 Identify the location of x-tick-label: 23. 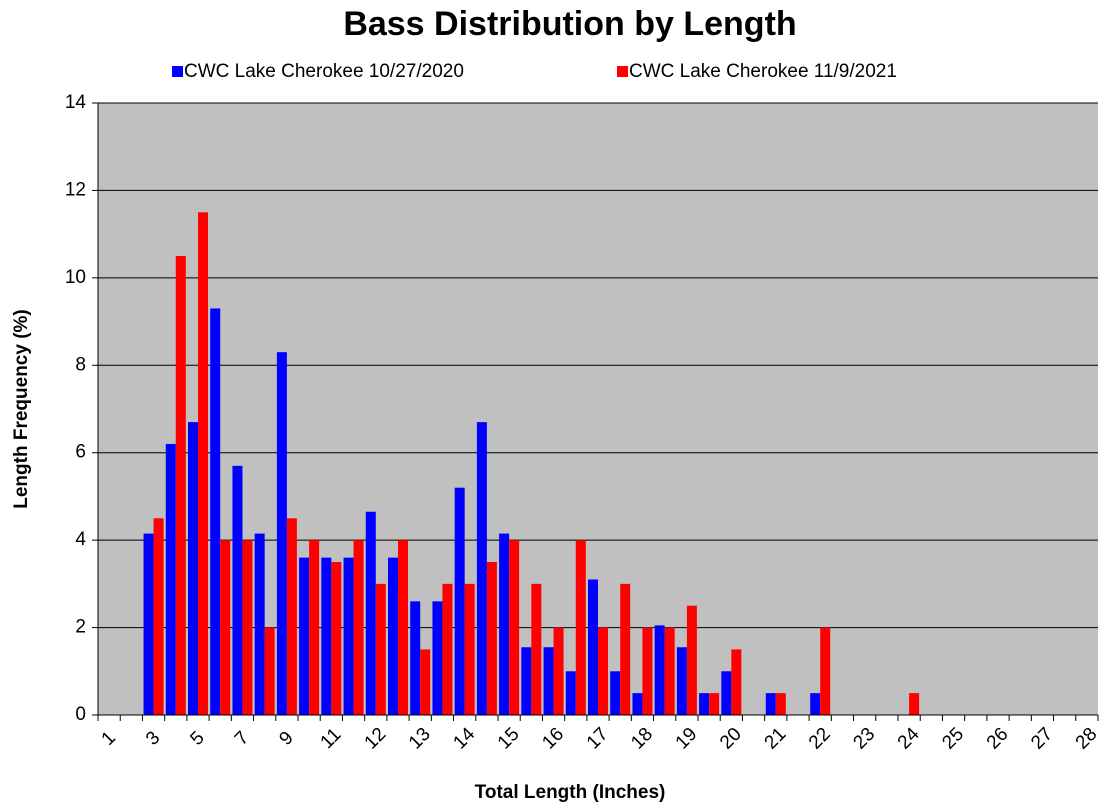
(864, 739).